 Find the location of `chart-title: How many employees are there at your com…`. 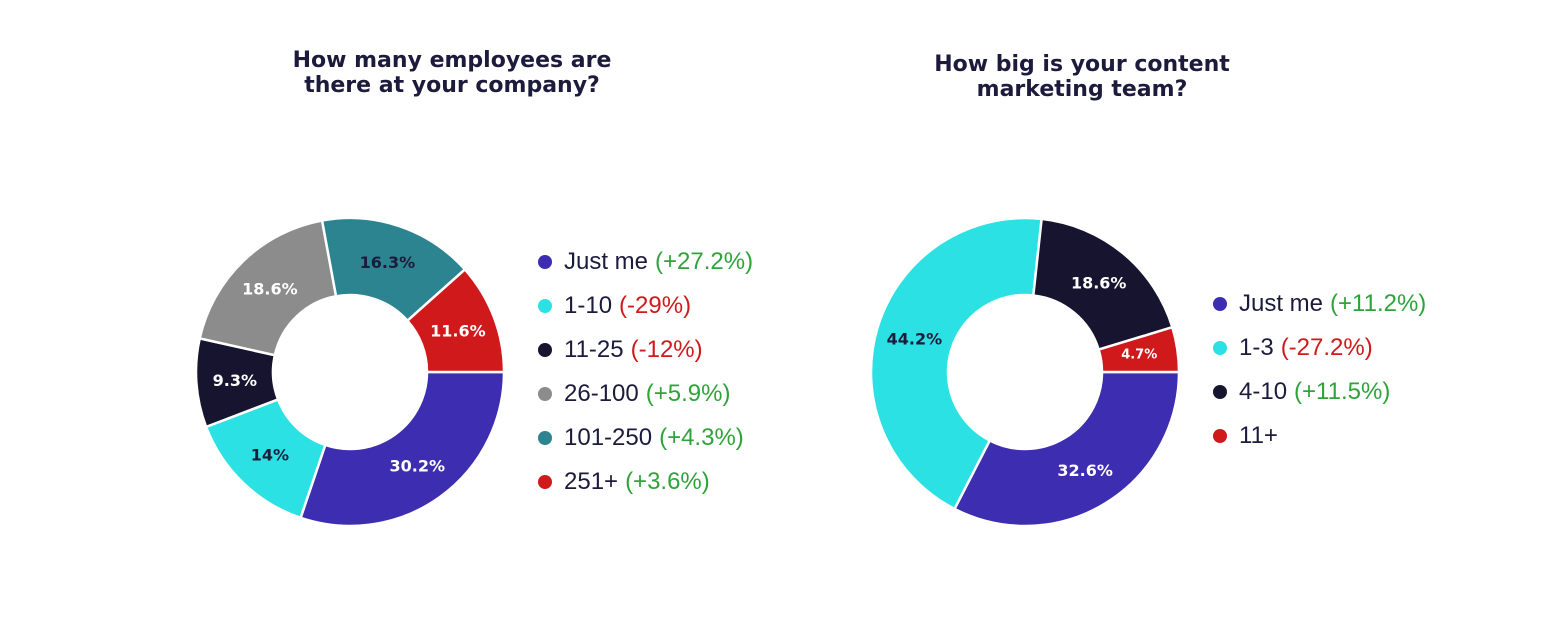

chart-title: How many employees are there at your com… is located at coordinates (452, 73).